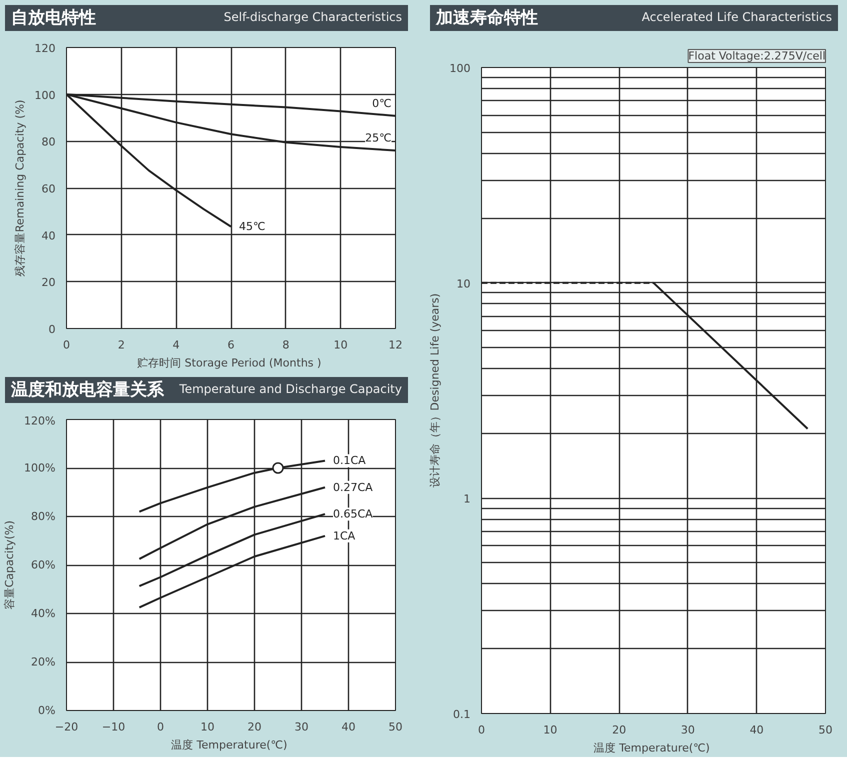  Describe the element at coordinates (286, 345) in the screenshot. I see `x-tick-label: 8` at that location.